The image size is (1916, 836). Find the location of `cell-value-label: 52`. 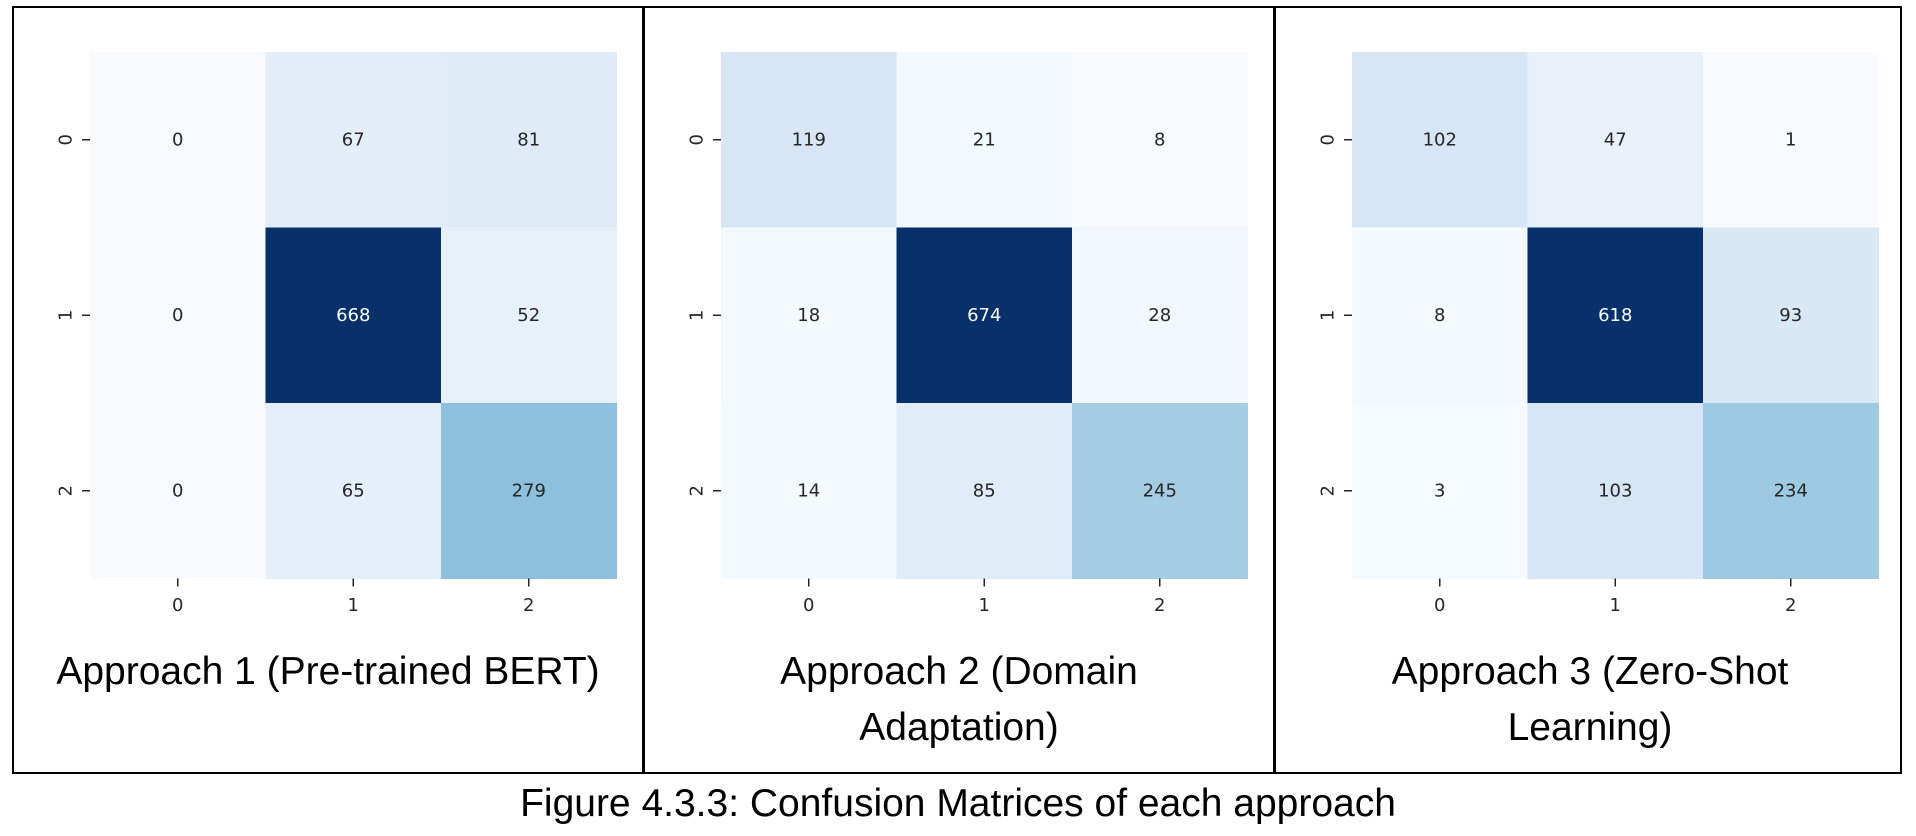

cell-value-label: 52 is located at coordinates (528, 315).